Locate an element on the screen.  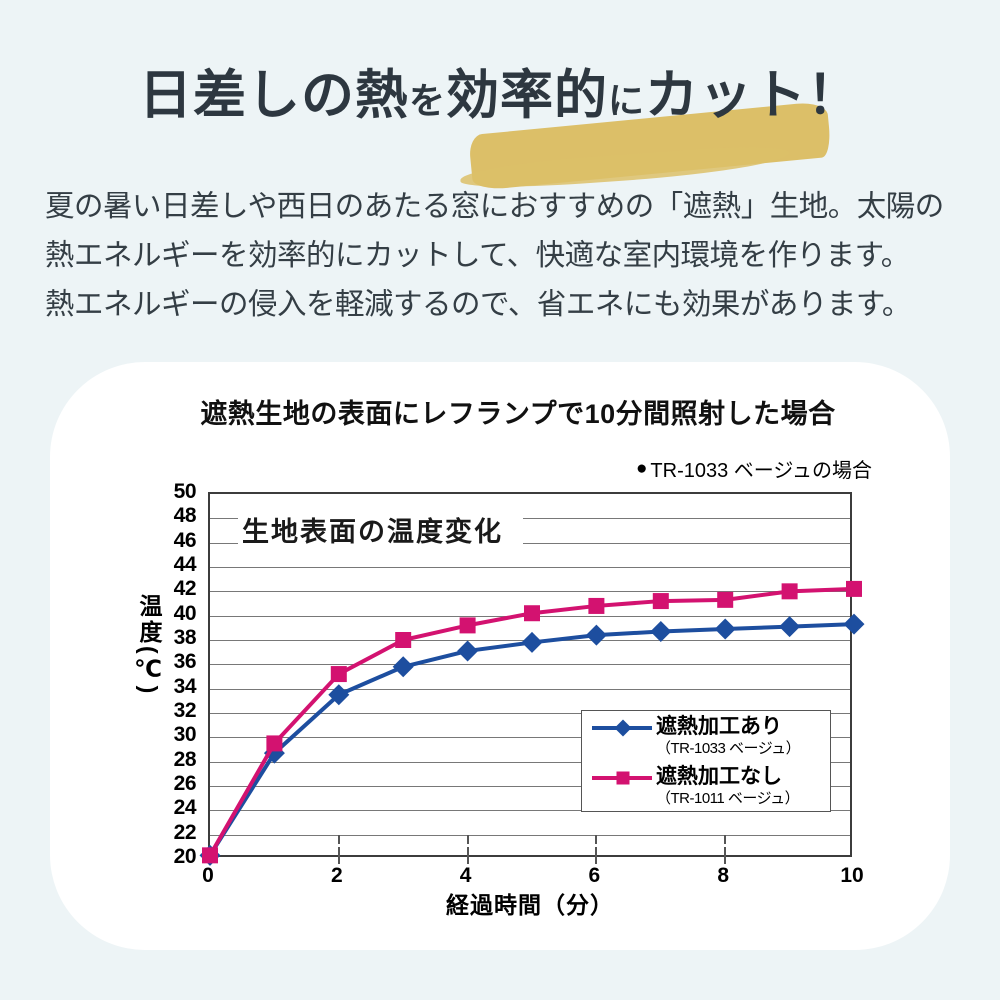
intro-line: 熱エネルギーを効率的にカットして、快適な室内環境を作ります。 is located at coordinates (477, 255).